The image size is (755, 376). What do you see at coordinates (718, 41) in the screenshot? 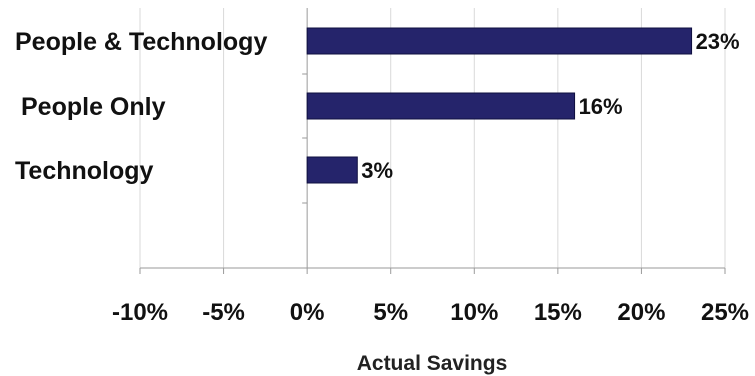
I see `data-label: 23%` at bounding box center [718, 41].